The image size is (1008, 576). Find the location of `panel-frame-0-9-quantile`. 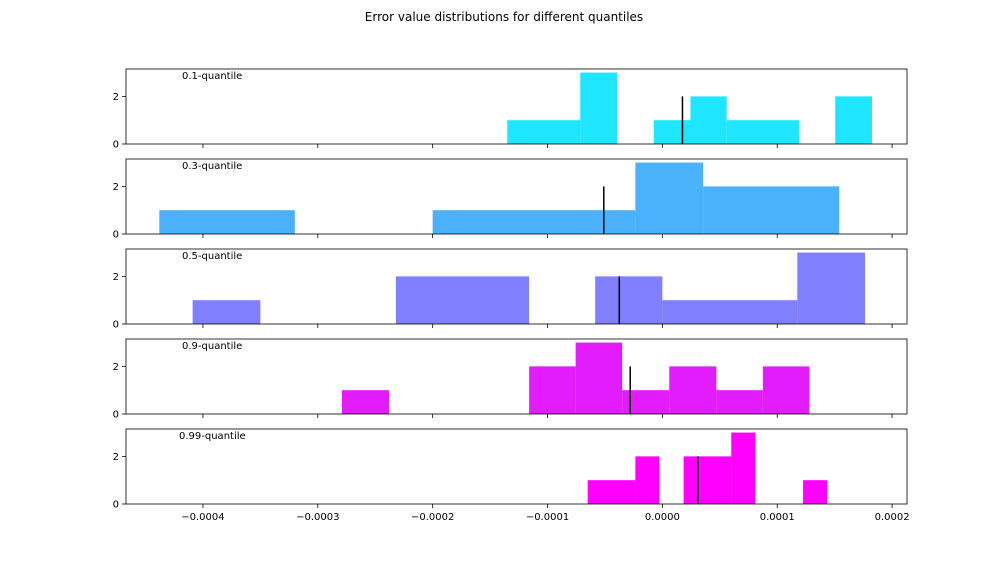

panel-frame-0-9-quantile is located at coordinates (516, 376).